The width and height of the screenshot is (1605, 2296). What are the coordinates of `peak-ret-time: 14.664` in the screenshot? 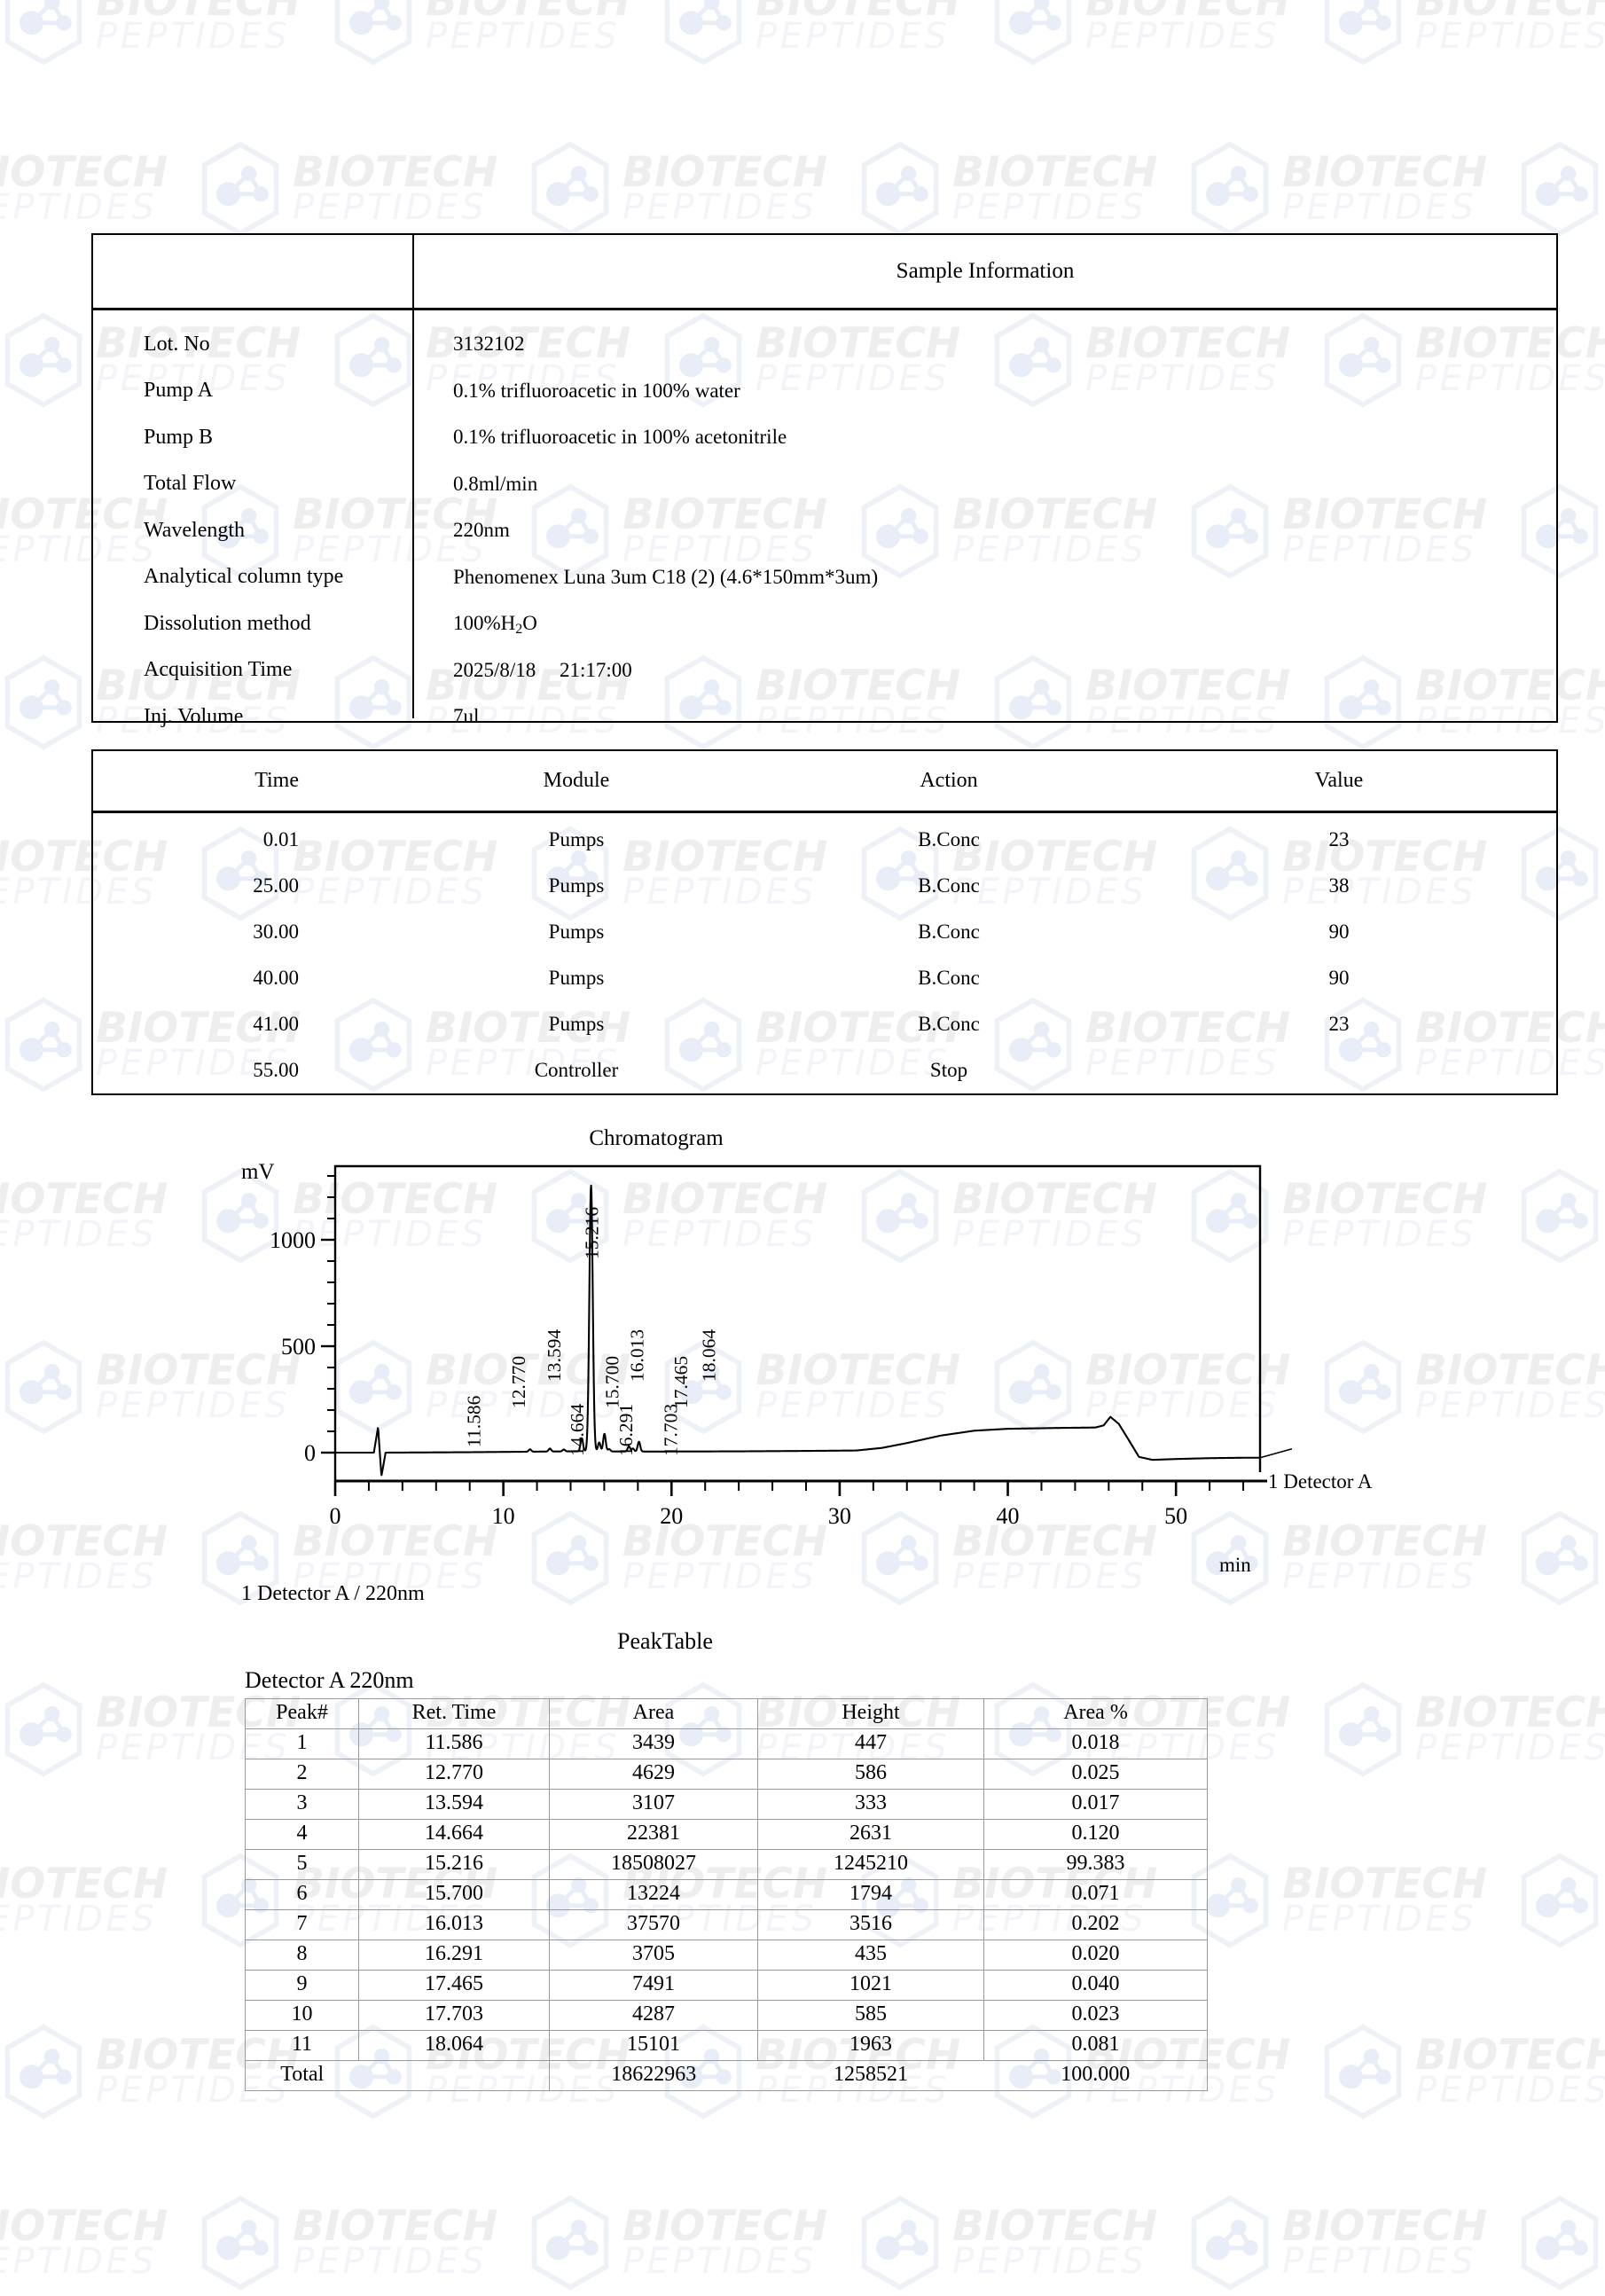 It's located at (454, 1835).